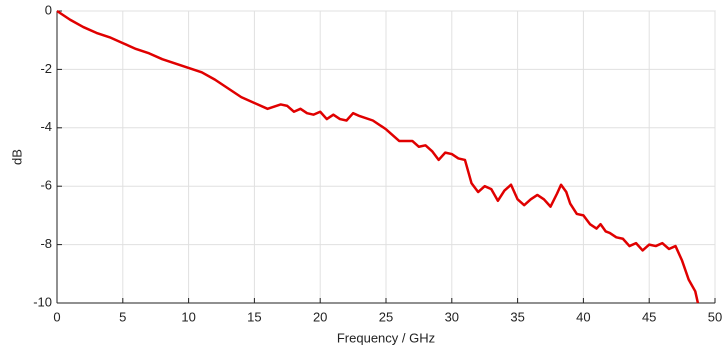  I want to click on y-tick-label: 0, so click(48, 9).